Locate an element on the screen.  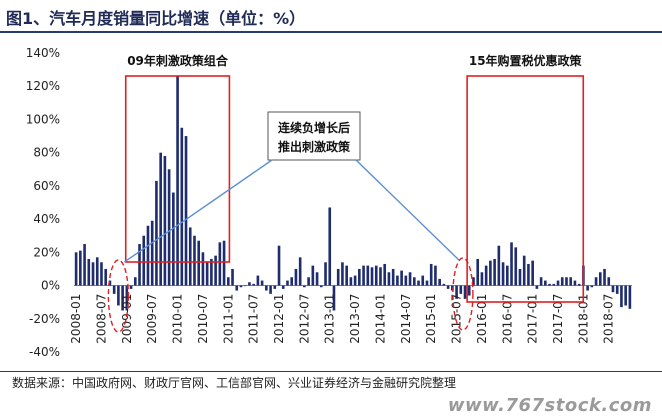
x-tick-label: 2017-01 is located at coordinates (533, 319).